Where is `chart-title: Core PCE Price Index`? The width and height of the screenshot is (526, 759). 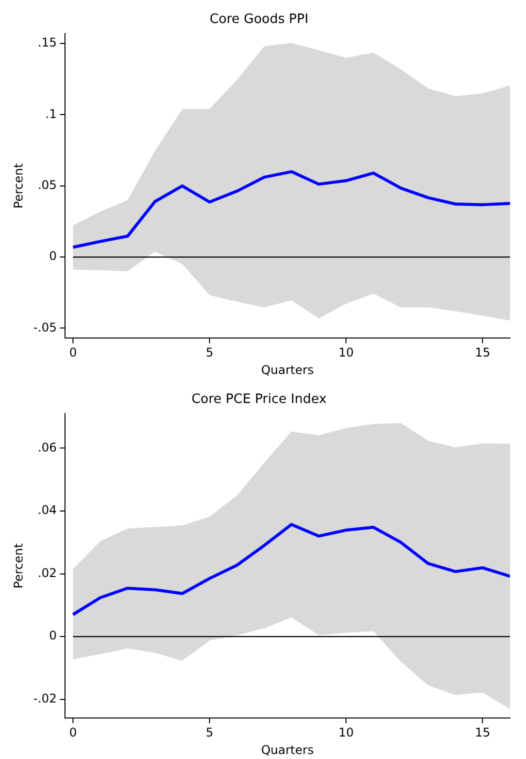 chart-title: Core PCE Price Index is located at coordinates (259, 400).